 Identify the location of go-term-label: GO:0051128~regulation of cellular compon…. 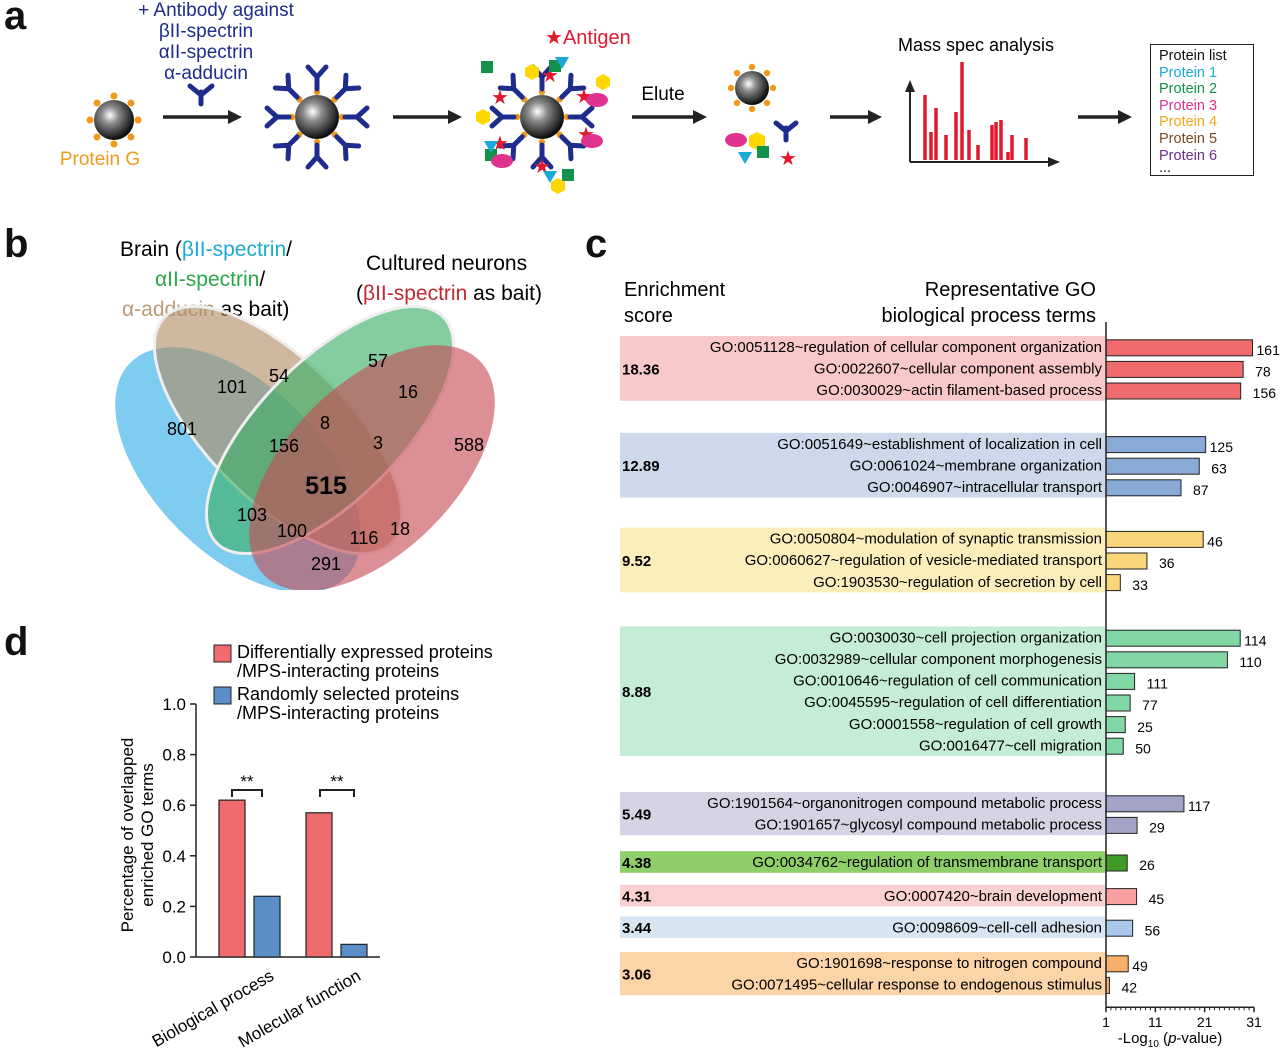
(906, 347).